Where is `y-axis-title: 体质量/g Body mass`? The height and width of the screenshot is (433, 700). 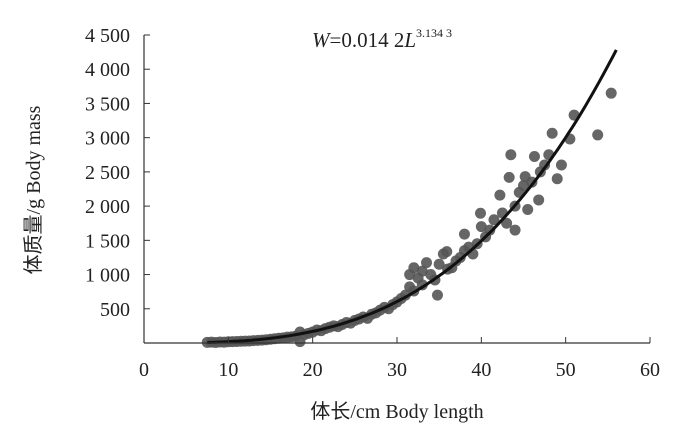 y-axis-title: 体质量/g Body mass is located at coordinates (33, 189).